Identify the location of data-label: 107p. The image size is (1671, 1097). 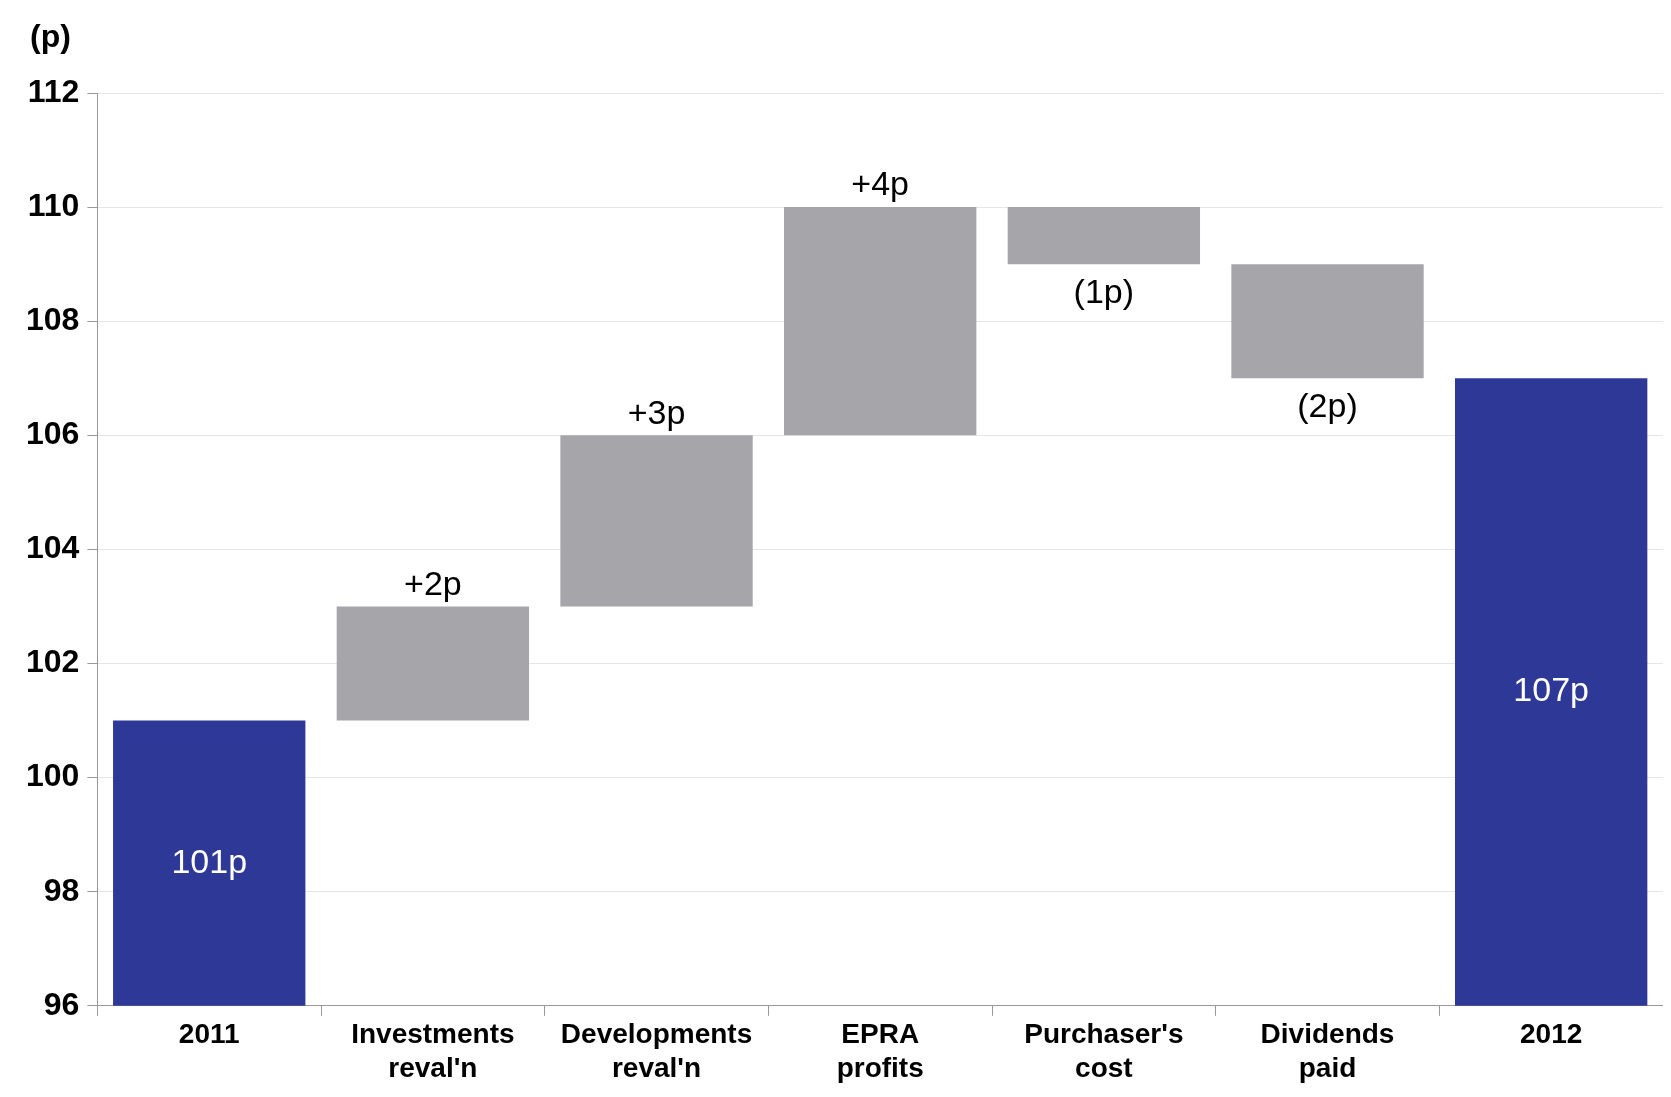
(1551, 689).